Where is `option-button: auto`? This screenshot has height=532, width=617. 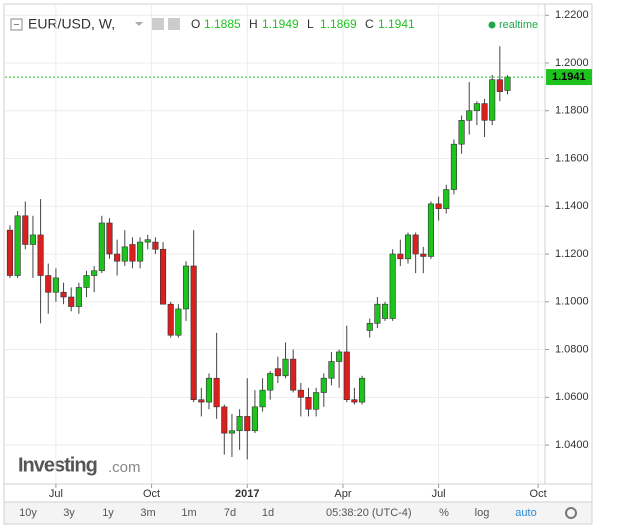 option-button: auto is located at coordinates (525, 513).